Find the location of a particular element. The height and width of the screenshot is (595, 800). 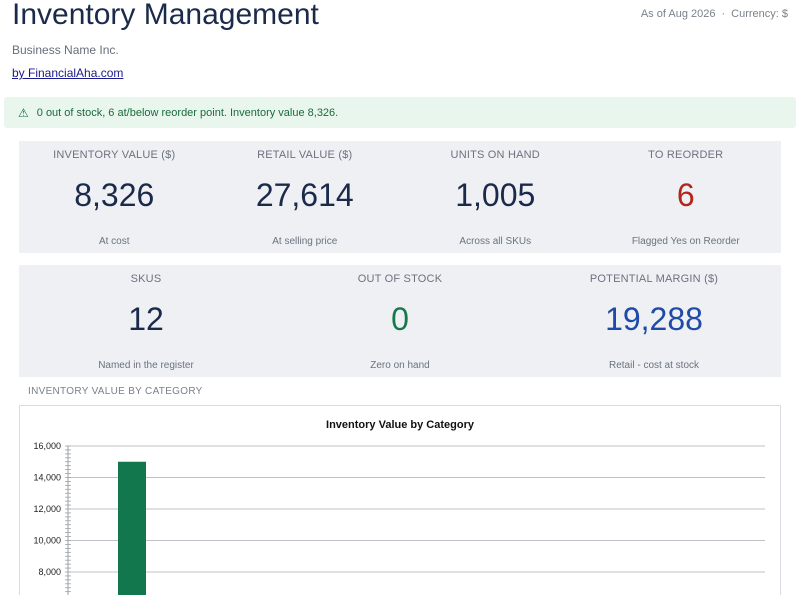

kpi-skus: SKUS 12 Named in the register is located at coordinates (146, 321).